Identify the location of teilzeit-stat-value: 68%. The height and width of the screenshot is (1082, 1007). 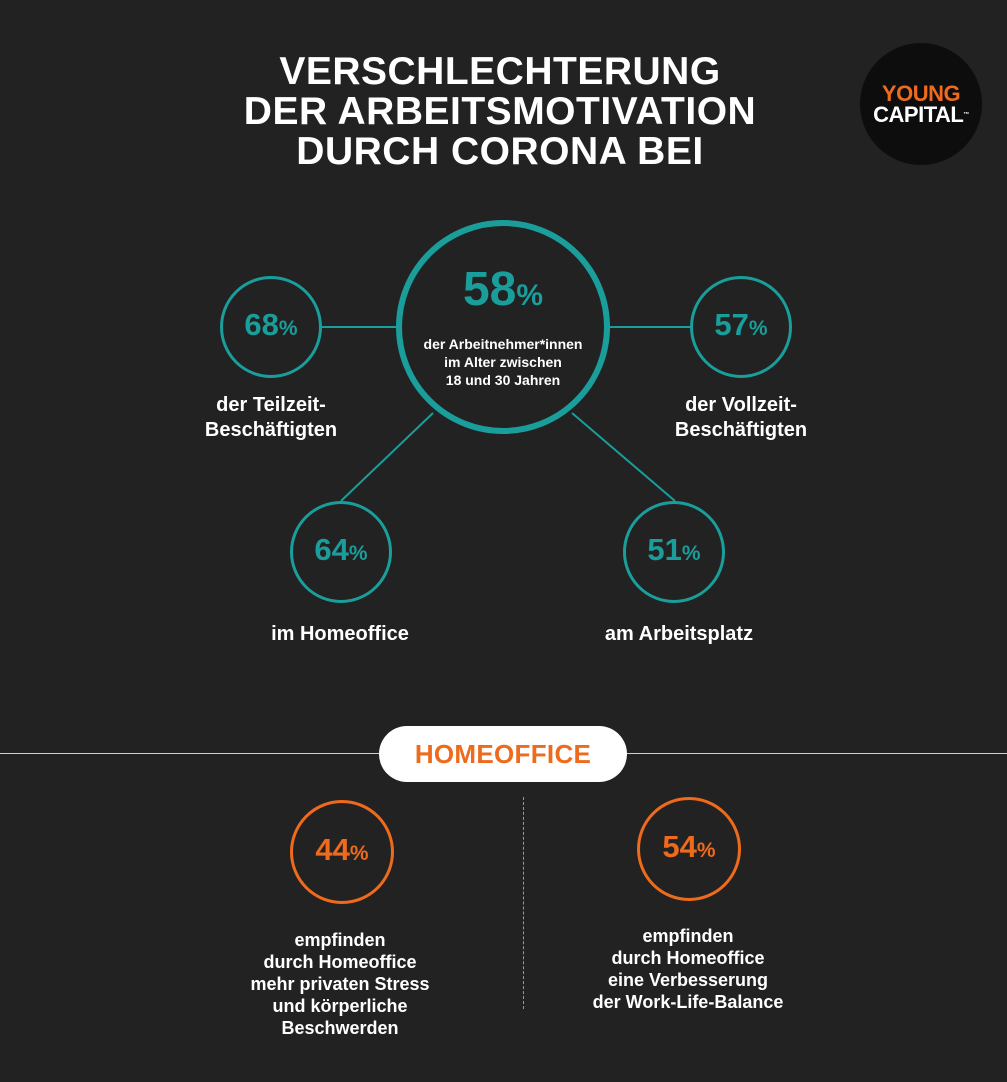
(270, 327).